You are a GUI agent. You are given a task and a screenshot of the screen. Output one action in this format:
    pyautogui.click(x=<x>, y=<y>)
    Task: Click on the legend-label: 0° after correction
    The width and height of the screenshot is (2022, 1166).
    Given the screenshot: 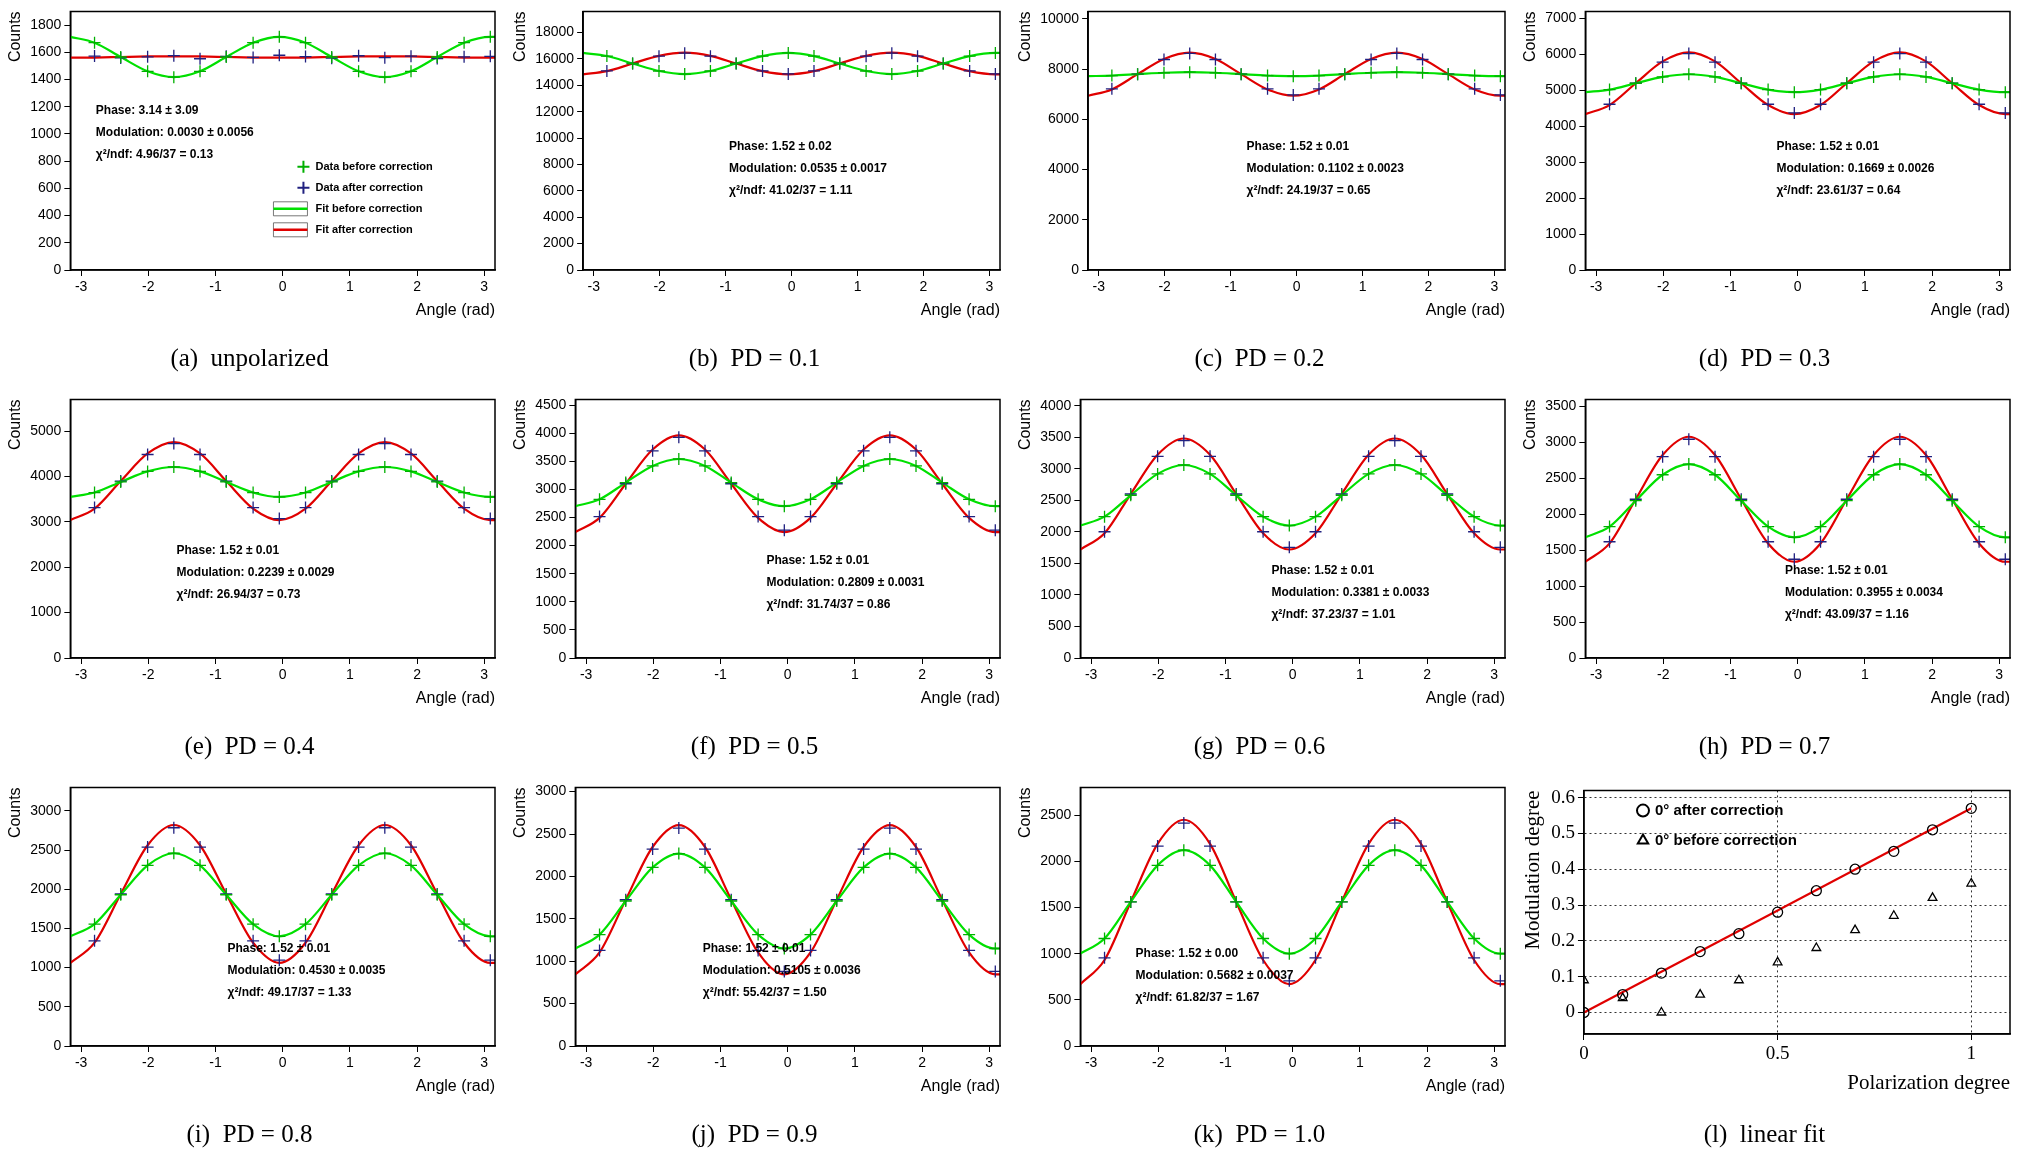 What is the action you would take?
    pyautogui.click(x=1719, y=809)
    